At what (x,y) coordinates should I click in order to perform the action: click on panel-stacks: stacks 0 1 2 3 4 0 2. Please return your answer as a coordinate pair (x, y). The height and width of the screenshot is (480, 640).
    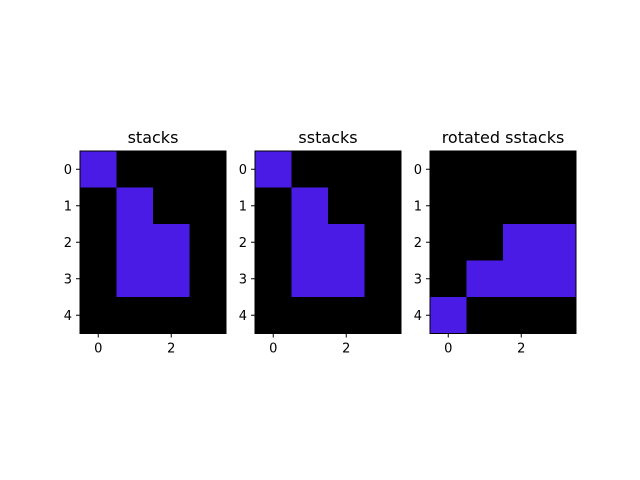
    Looking at the image, I should click on (145, 242).